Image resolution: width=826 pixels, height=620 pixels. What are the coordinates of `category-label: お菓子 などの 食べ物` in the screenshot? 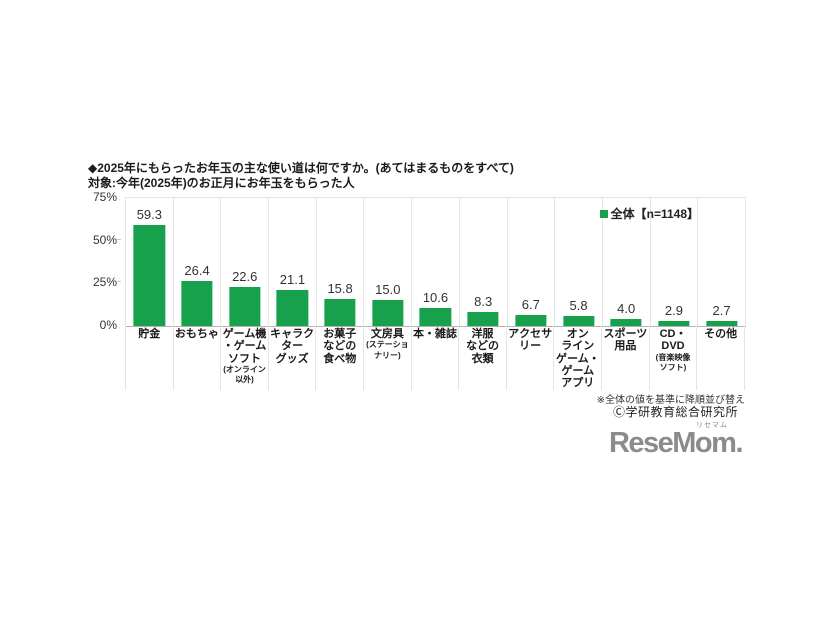 It's located at (340, 358).